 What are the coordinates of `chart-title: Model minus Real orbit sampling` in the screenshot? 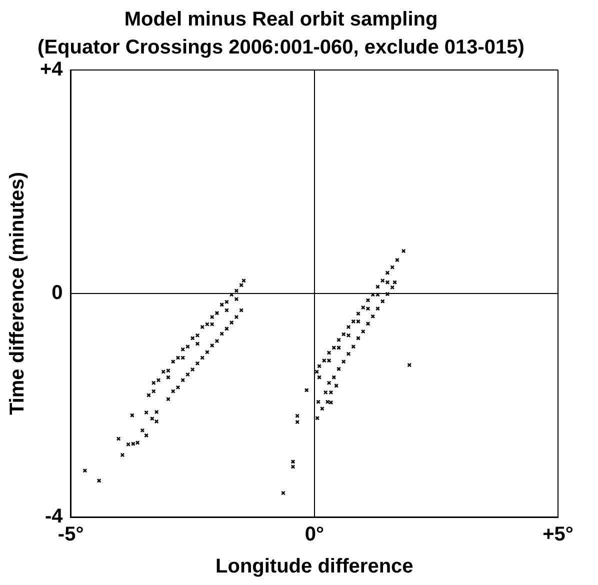 It's located at (281, 19).